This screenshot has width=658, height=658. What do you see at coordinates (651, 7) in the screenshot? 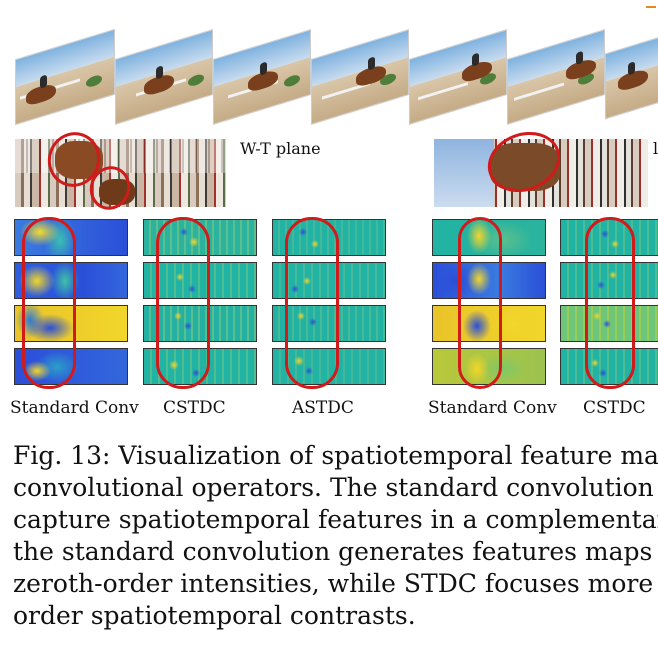
I see `corner-mark` at bounding box center [651, 7].